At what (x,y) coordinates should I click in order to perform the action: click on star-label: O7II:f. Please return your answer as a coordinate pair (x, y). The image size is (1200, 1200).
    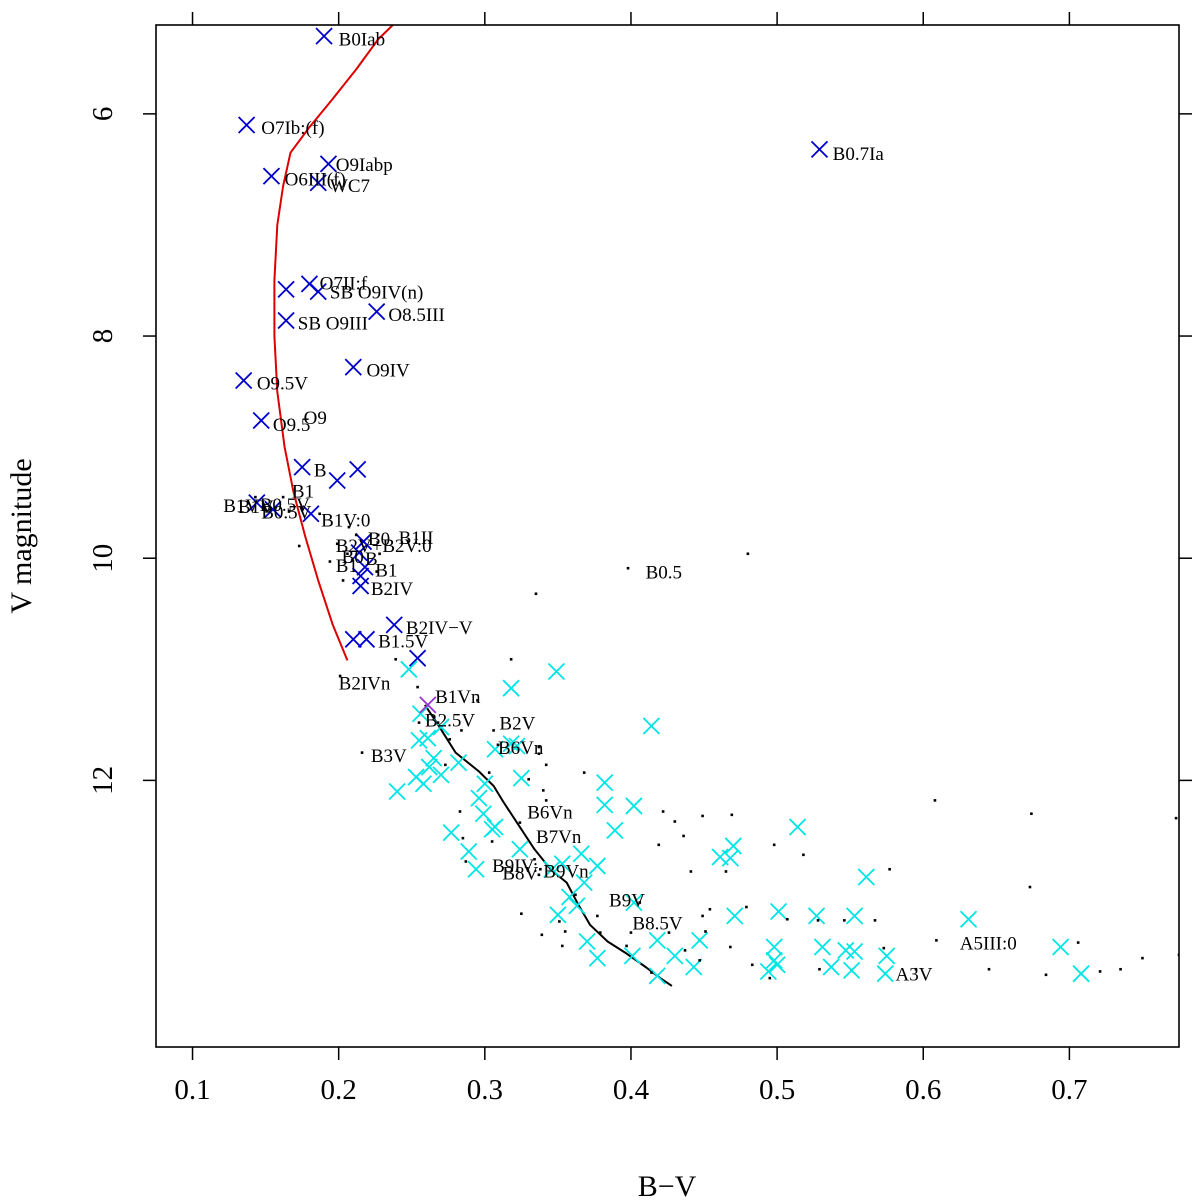
    Looking at the image, I should click on (344, 284).